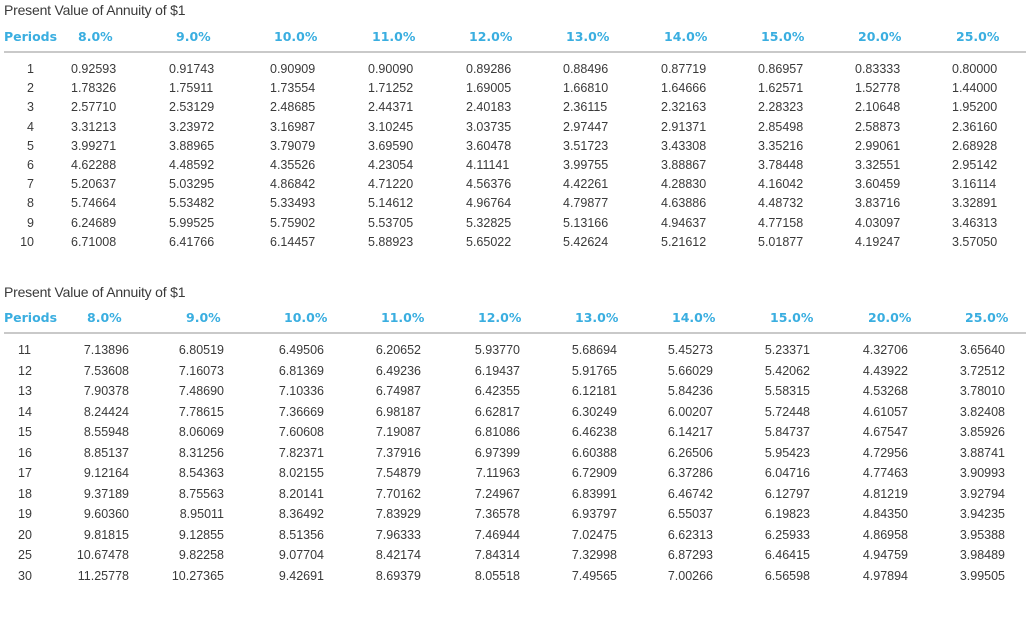  I want to click on rate-column-header: 15.0%, so click(783, 36).